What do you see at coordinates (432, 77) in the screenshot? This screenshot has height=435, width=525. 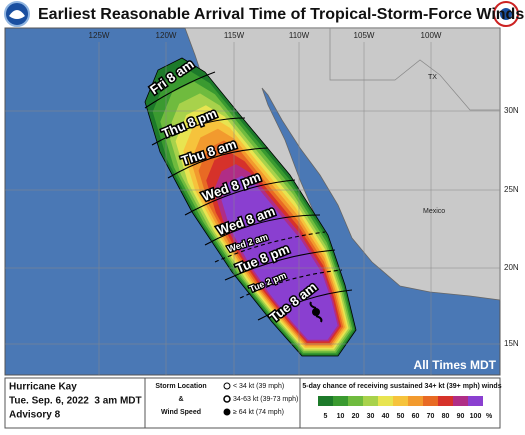 I see `place-label: TX` at bounding box center [432, 77].